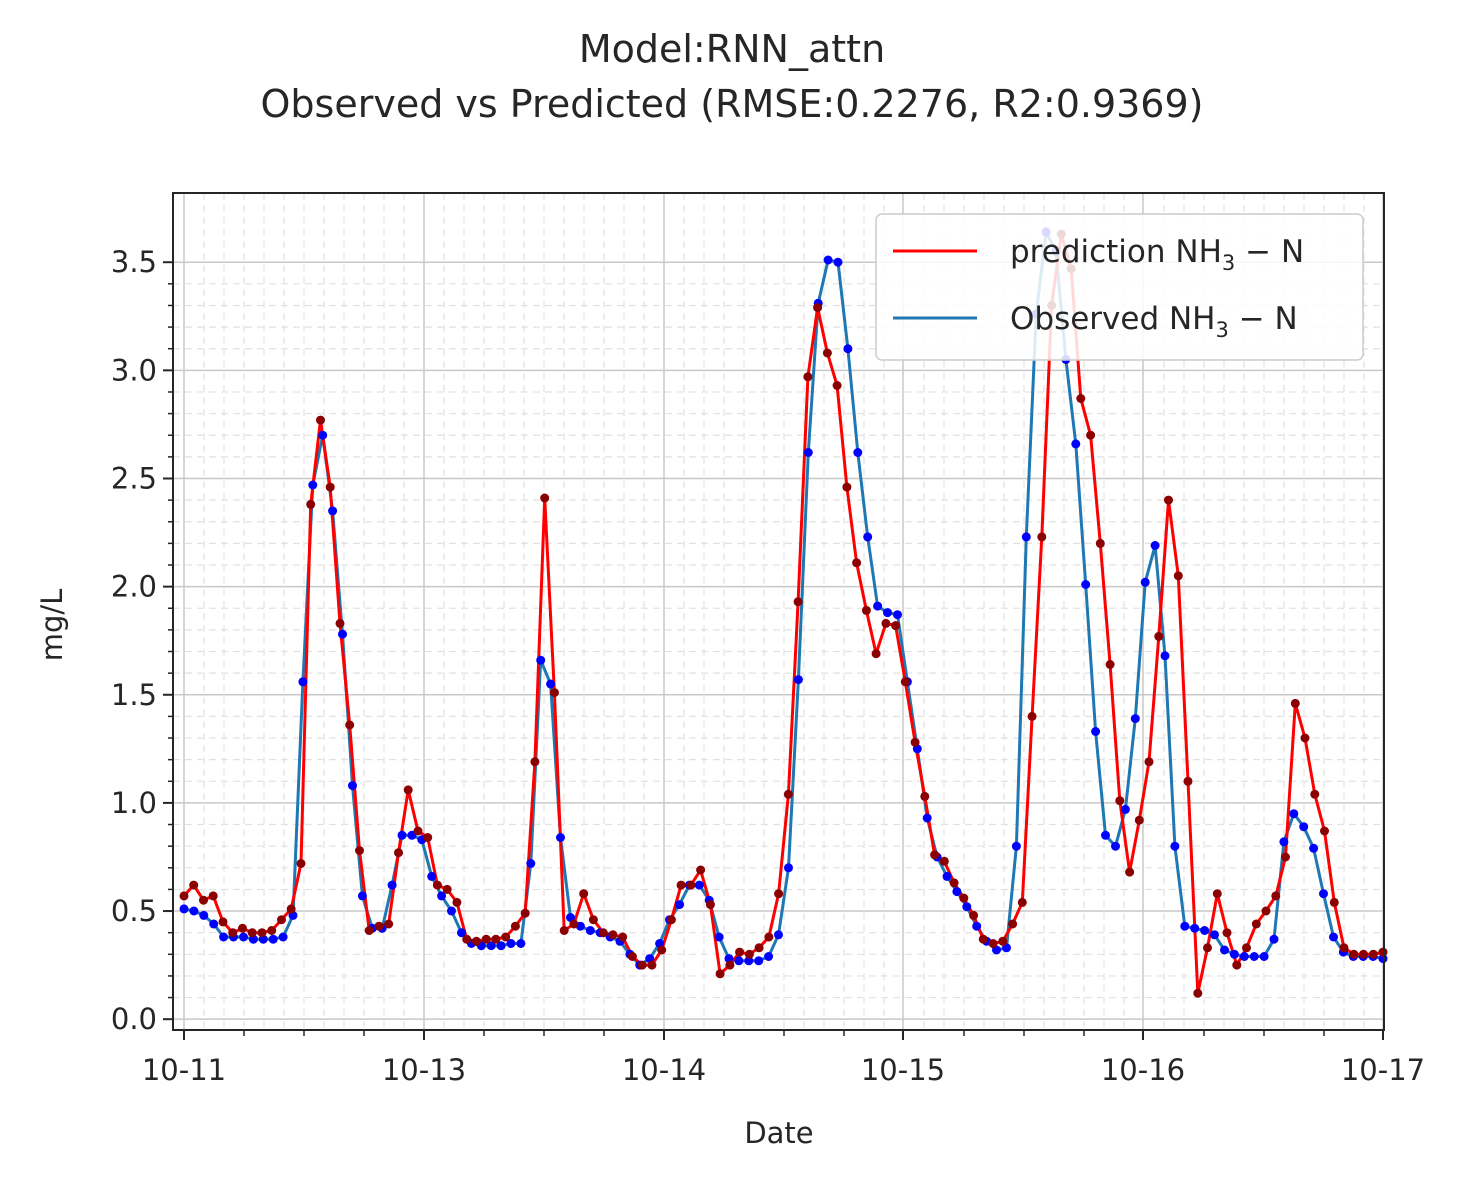 This screenshot has height=1183, width=1466. Describe the element at coordinates (184, 1070) in the screenshot. I see `x-tick-label: 10-11` at that location.